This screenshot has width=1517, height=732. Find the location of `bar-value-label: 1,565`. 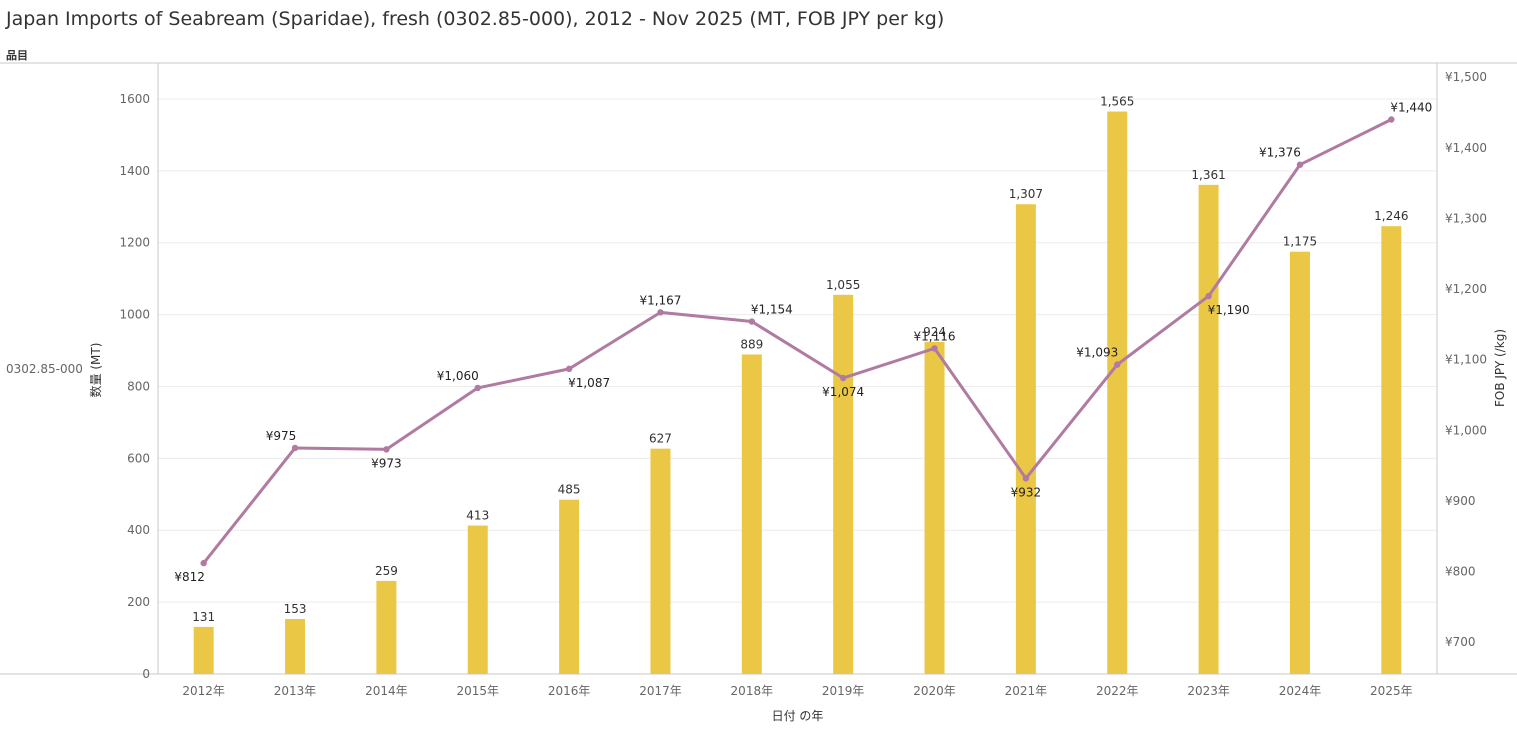

bar-value-label: 1,565 is located at coordinates (1117, 102).